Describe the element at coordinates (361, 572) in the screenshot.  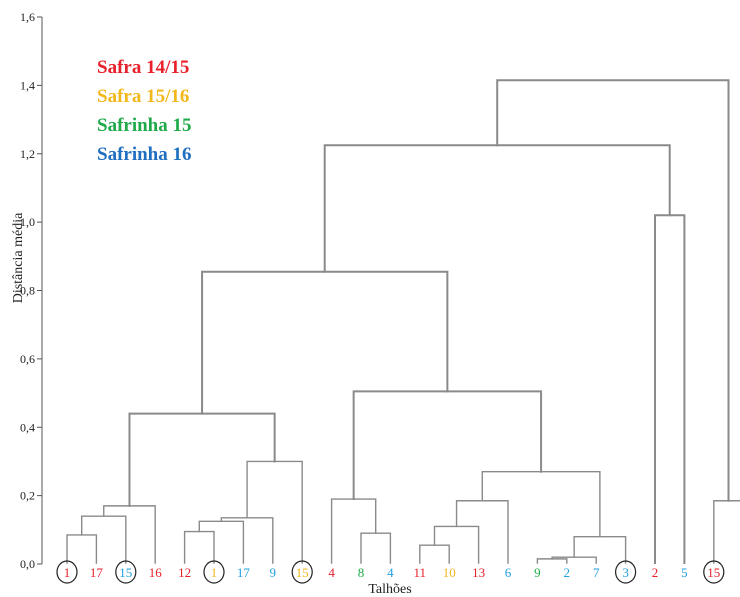
I see `leaf-label: 8` at that location.